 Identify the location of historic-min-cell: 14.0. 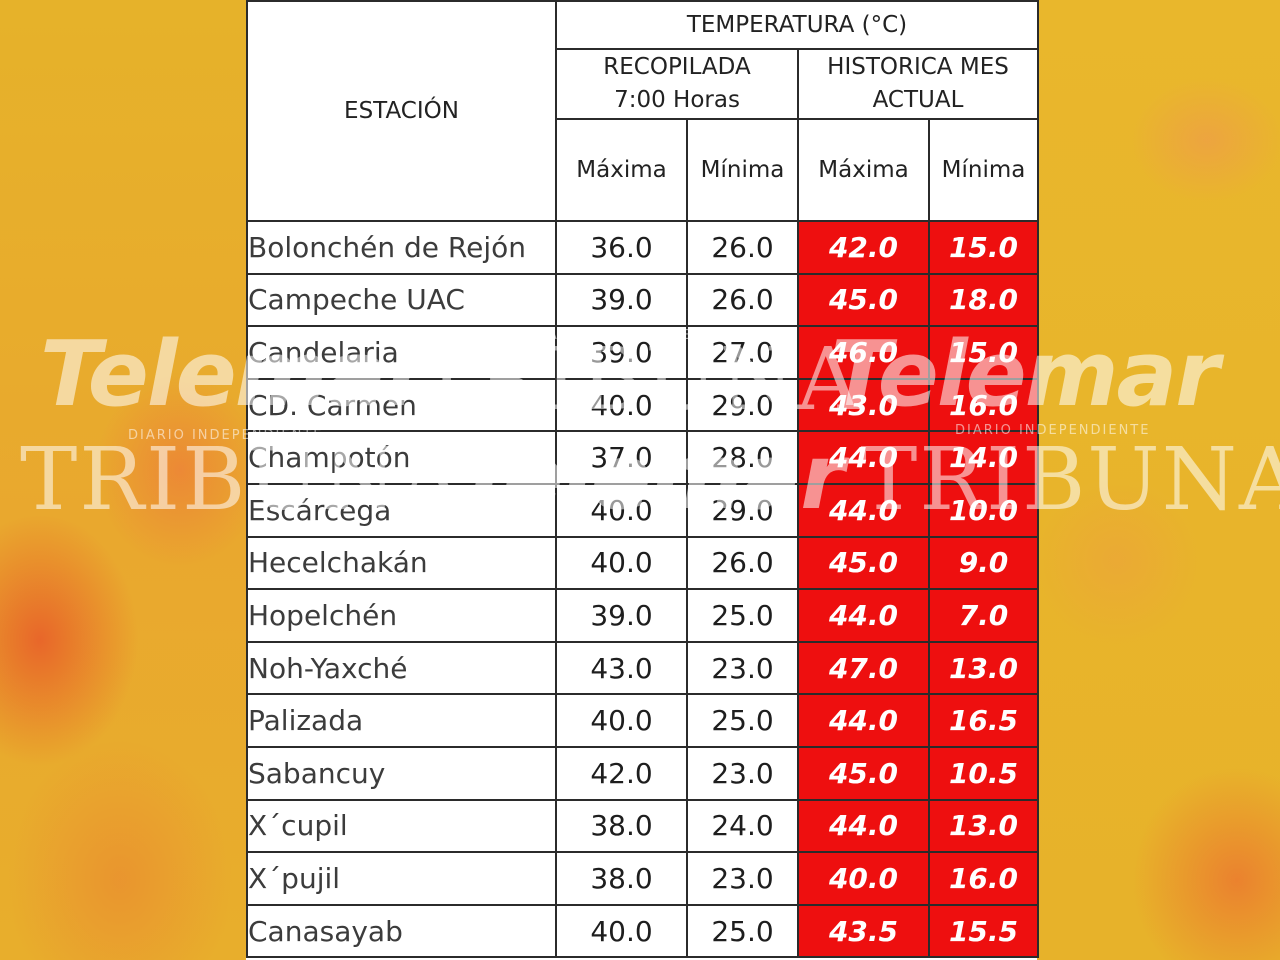
(983, 457).